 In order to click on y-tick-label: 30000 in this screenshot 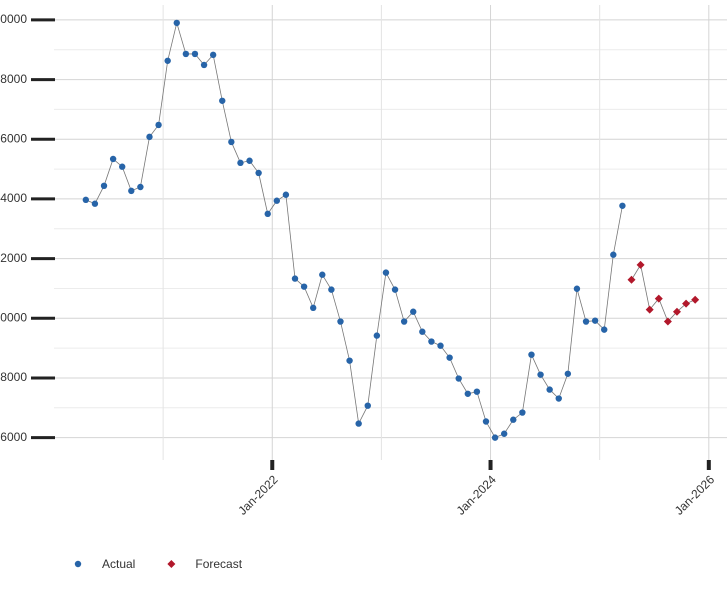, I will do `click(13, 19)`.